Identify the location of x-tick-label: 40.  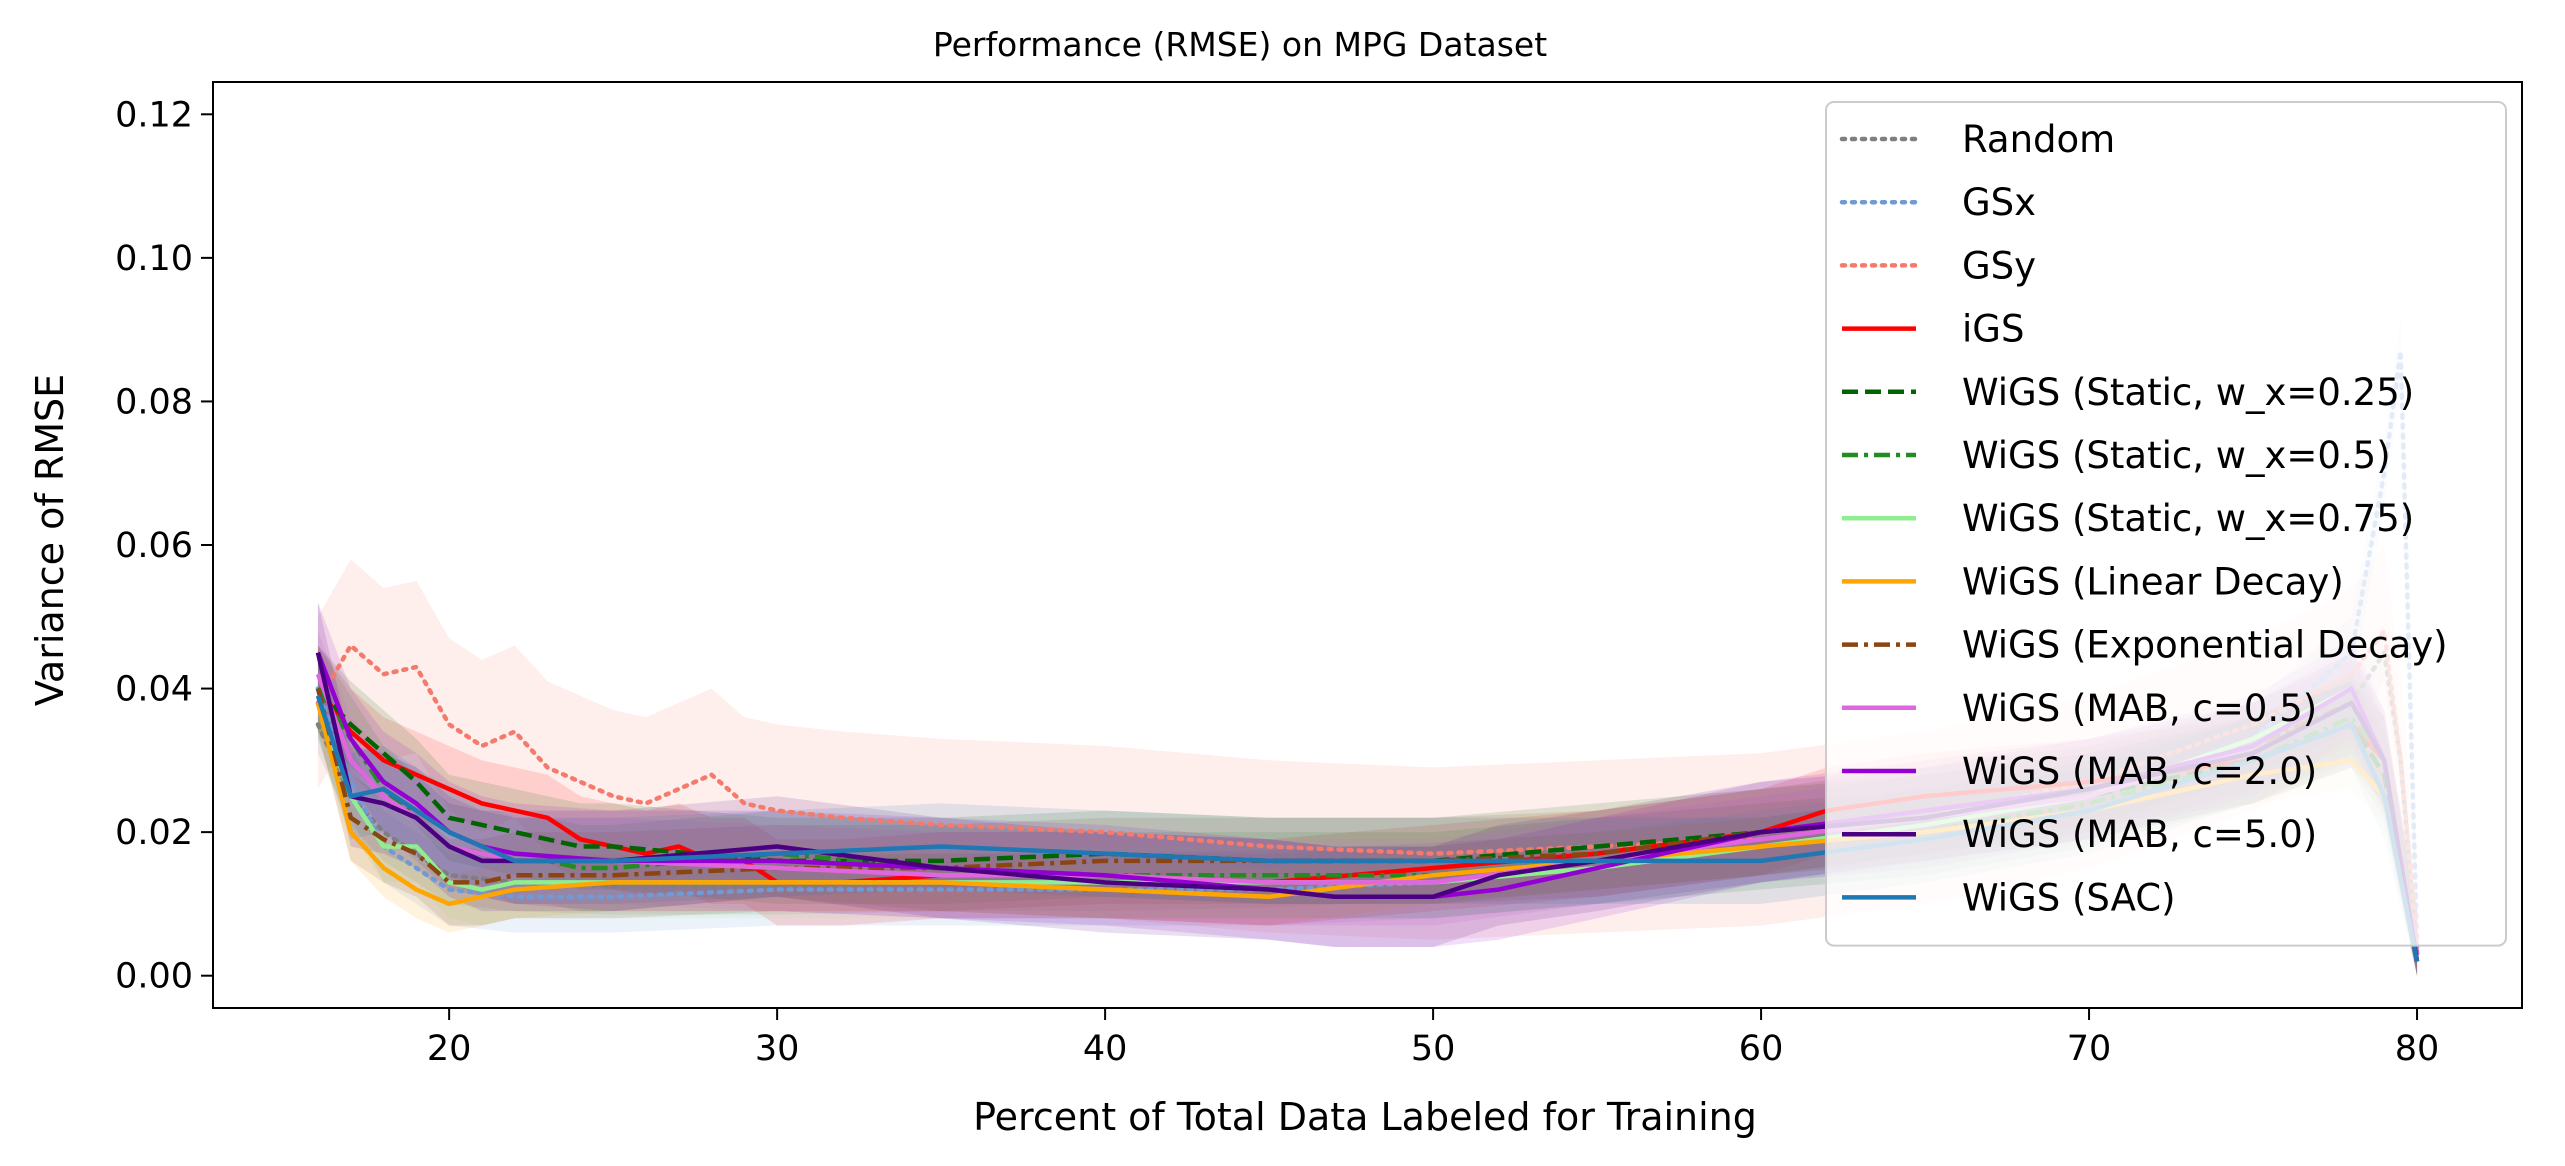
(1105, 1049).